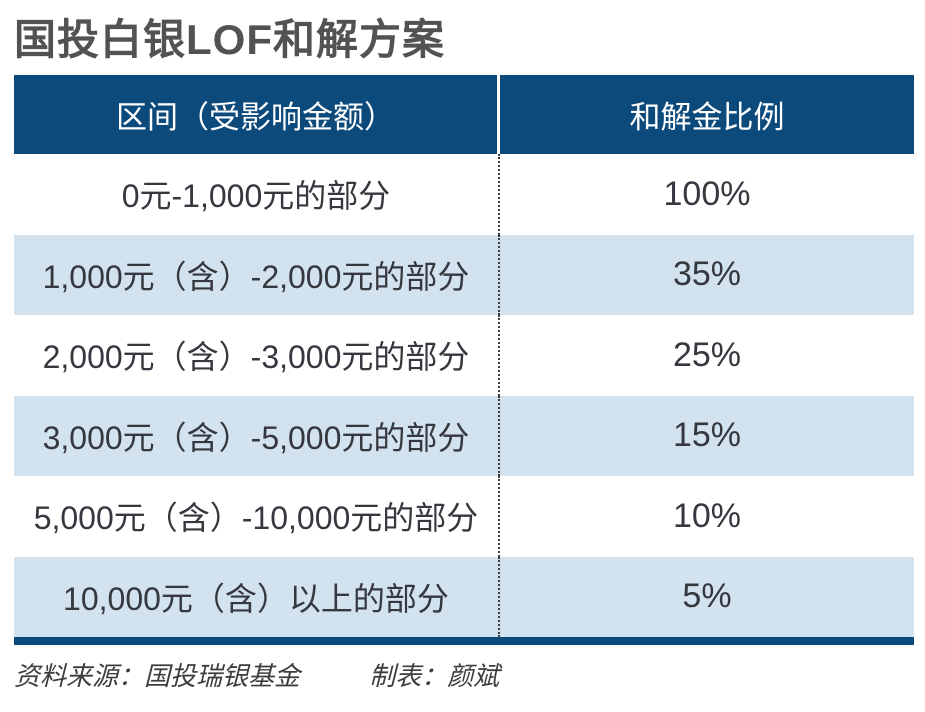 The height and width of the screenshot is (712, 925). Describe the element at coordinates (707, 274) in the screenshot. I see `ratio-cell: 35%` at that location.